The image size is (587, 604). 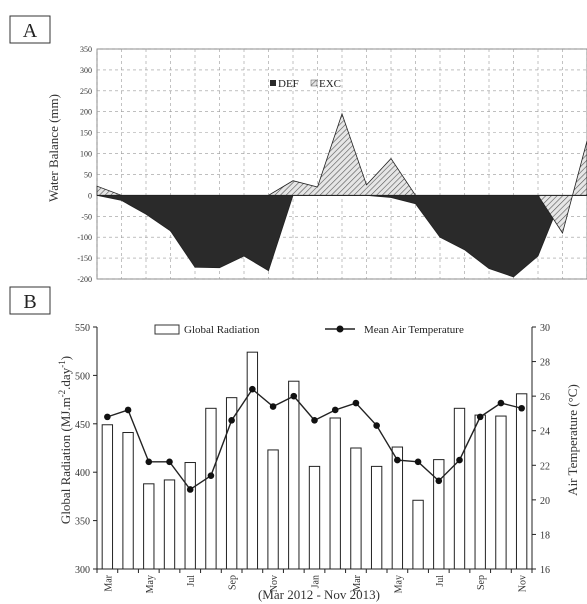 I want to click on panel-b-y2-tick-label: 16, so click(x=545, y=570).